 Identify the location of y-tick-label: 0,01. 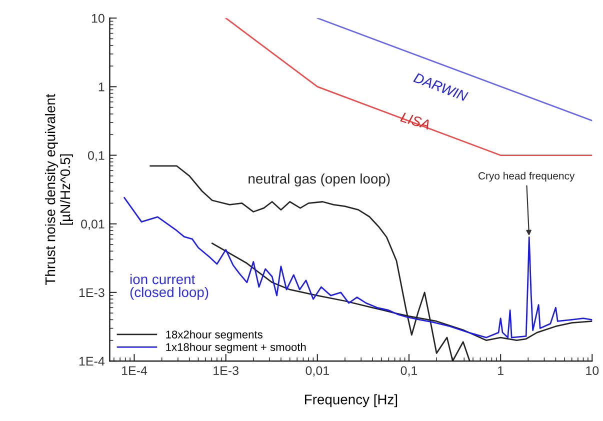
(92, 225).